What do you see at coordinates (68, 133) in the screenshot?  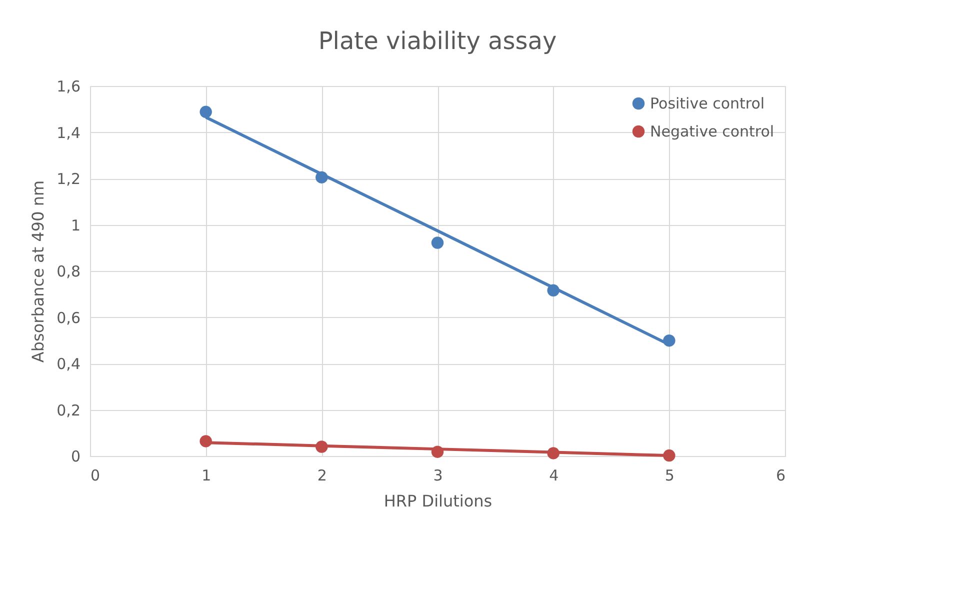 I see `y-tick-label: 1,4` at bounding box center [68, 133].